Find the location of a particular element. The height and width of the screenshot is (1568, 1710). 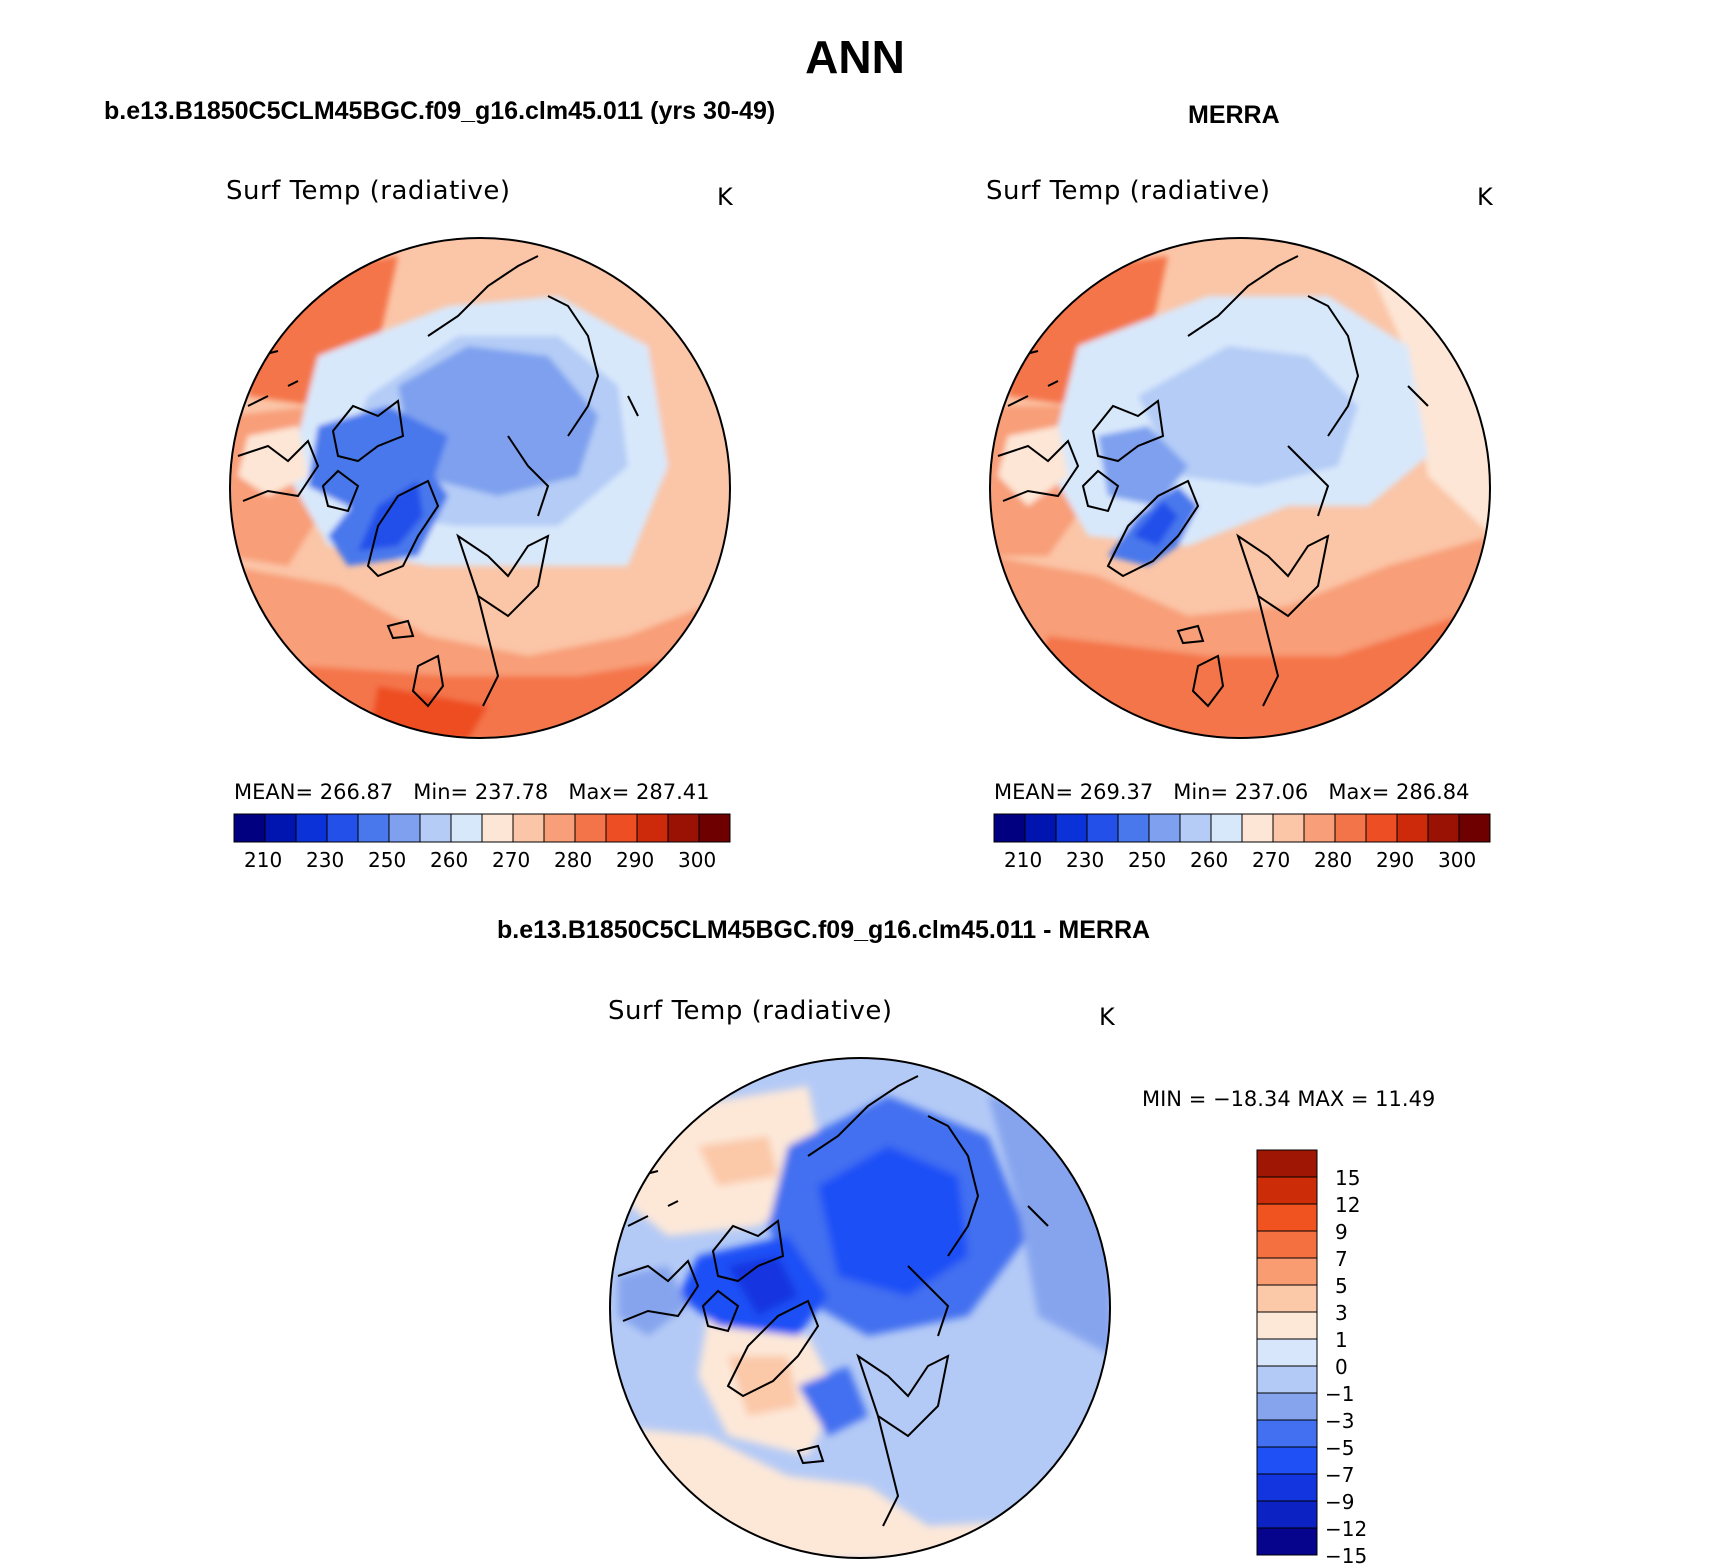

obs-min: 237.06 is located at coordinates (1271, 792).